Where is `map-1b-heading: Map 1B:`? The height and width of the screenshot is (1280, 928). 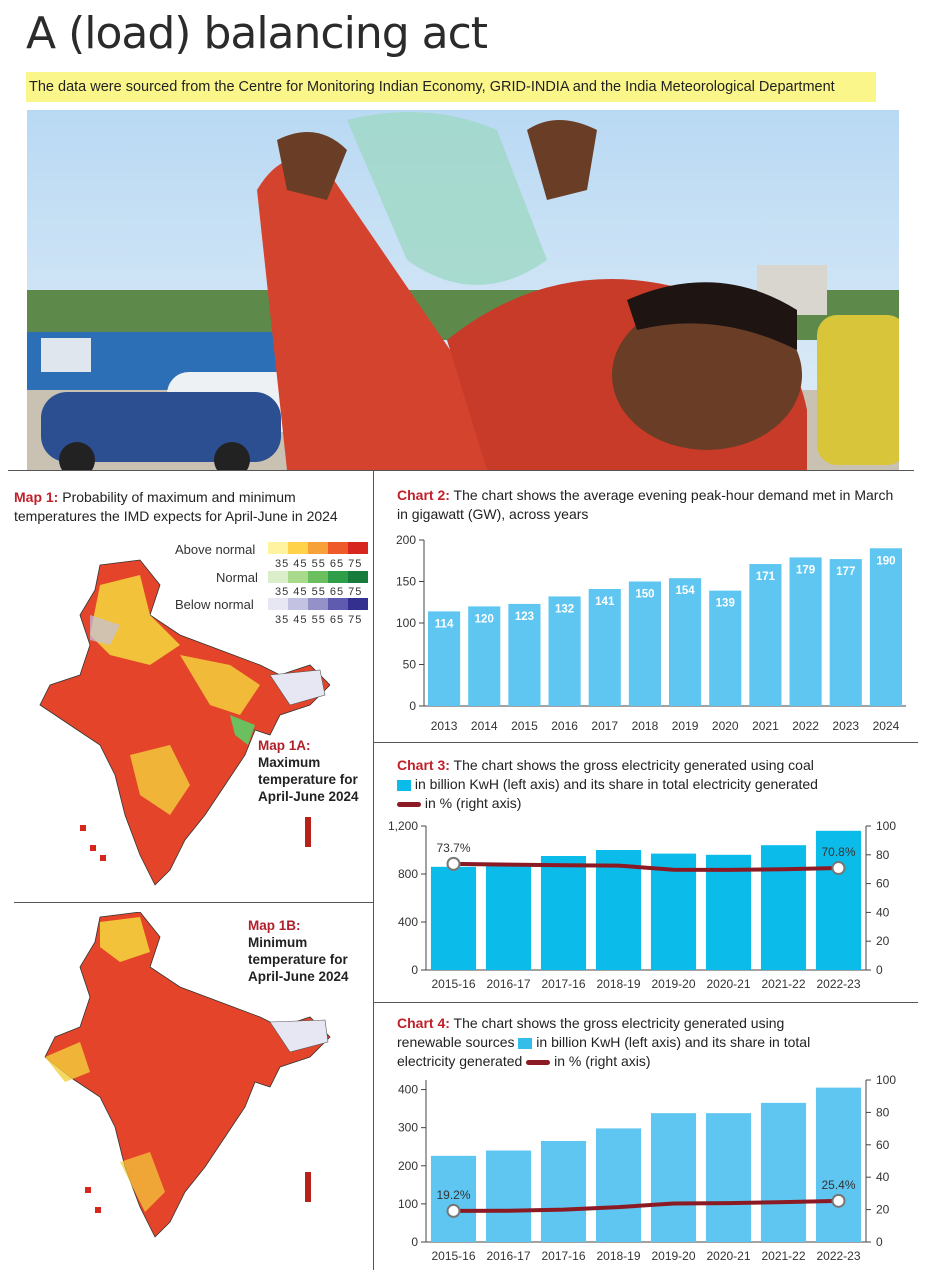 map-1b-heading: Map 1B: is located at coordinates (274, 925).